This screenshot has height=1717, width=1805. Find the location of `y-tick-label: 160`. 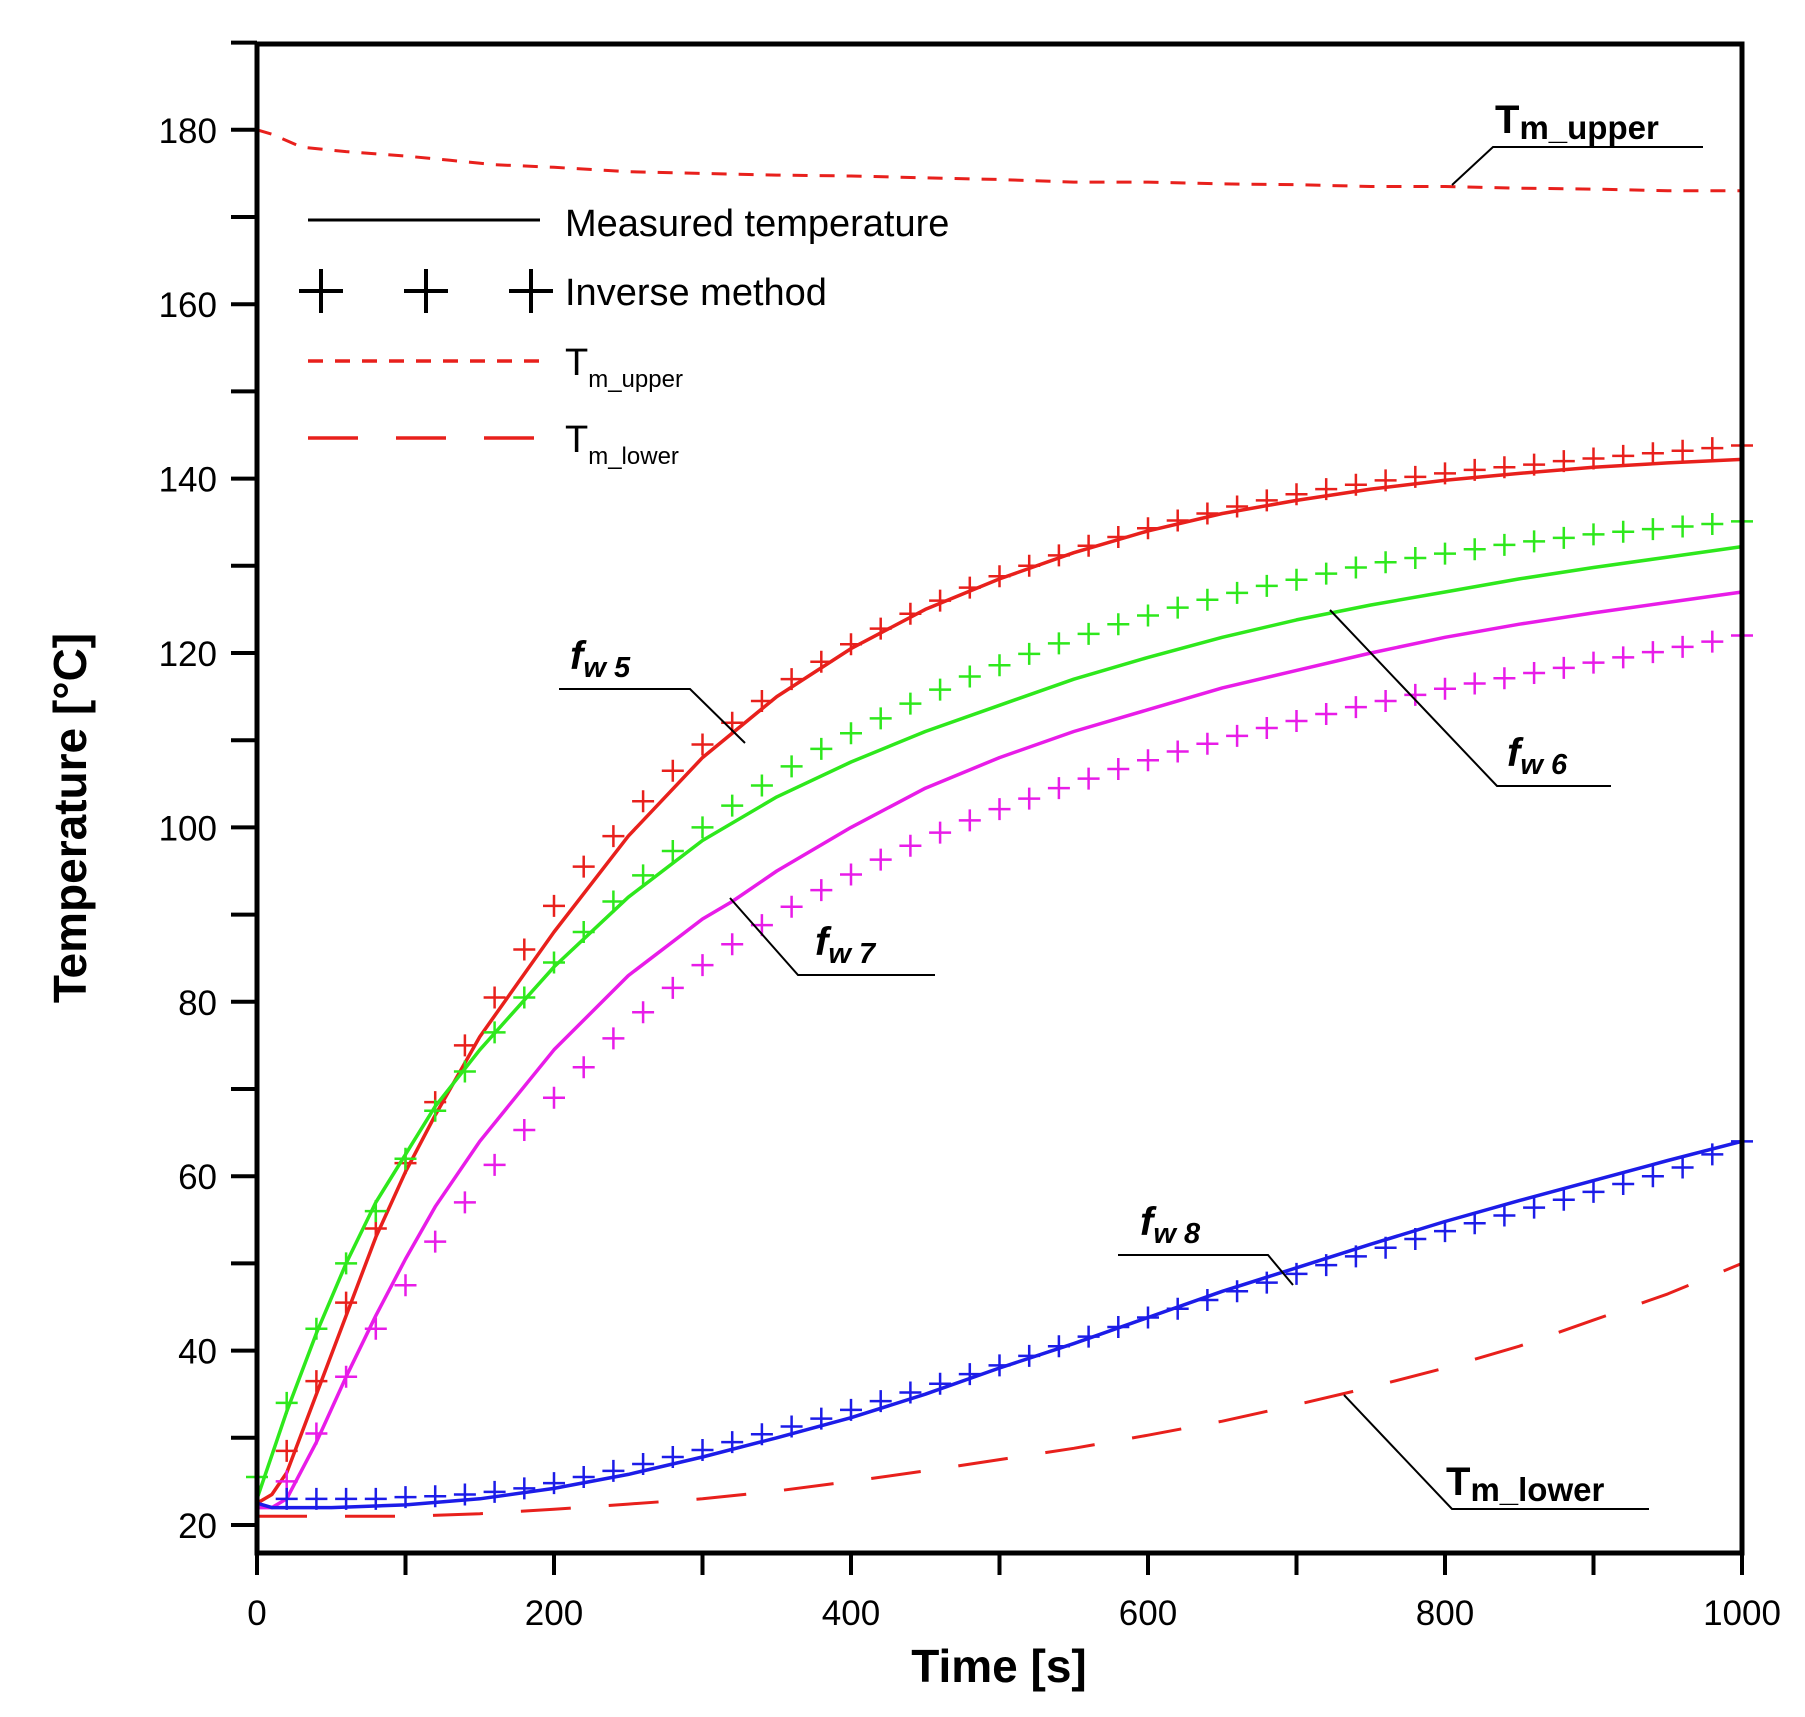

y-tick-label: 160 is located at coordinates (188, 305).